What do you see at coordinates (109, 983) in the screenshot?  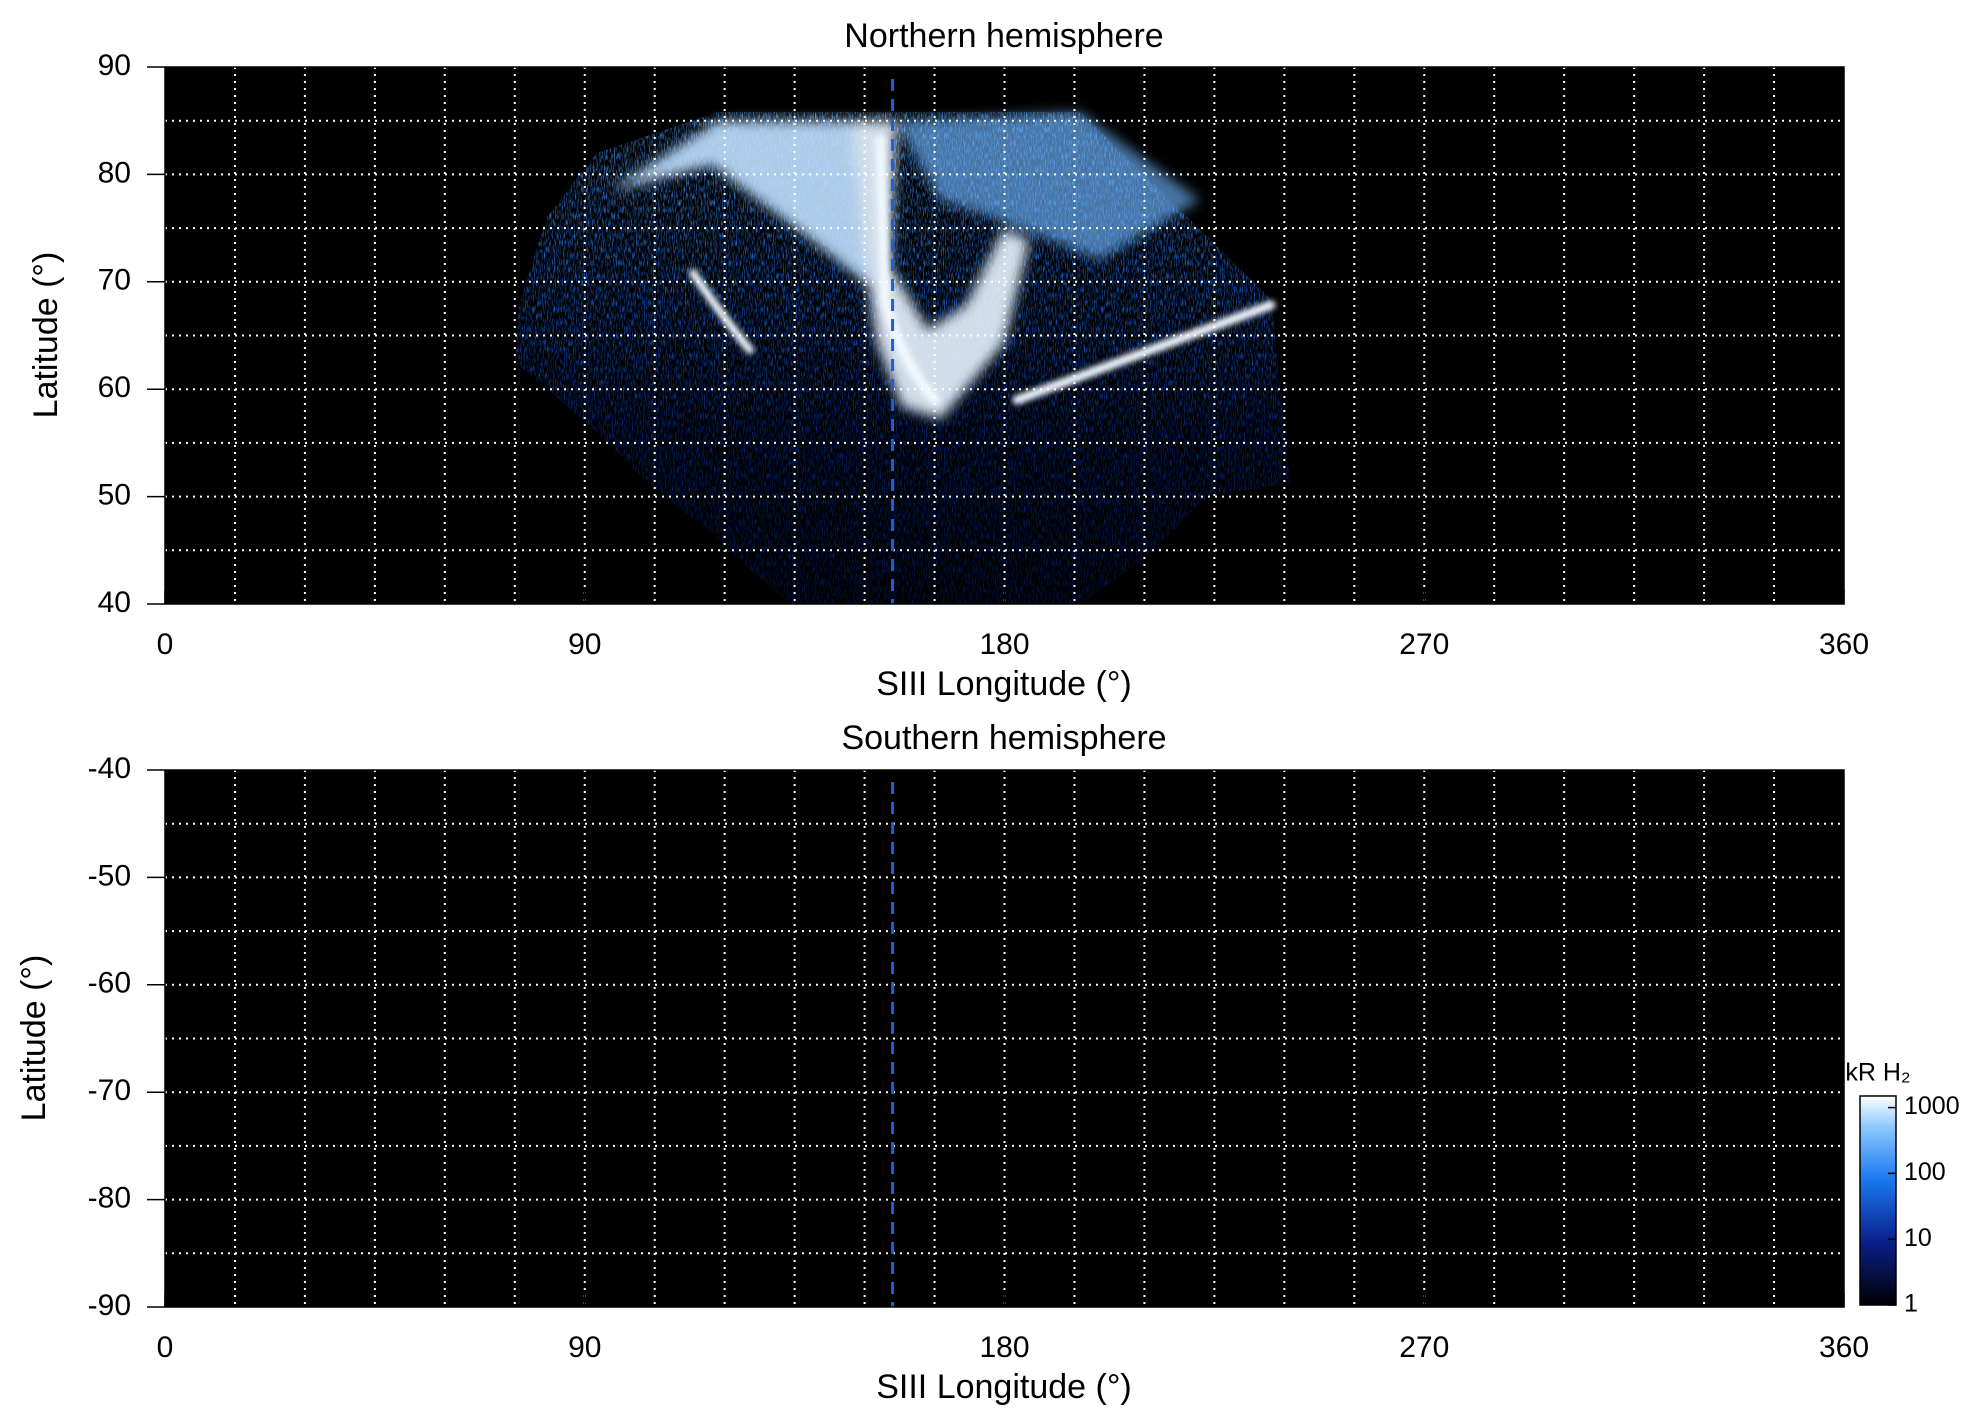 I see `y-tick-label: -60` at bounding box center [109, 983].